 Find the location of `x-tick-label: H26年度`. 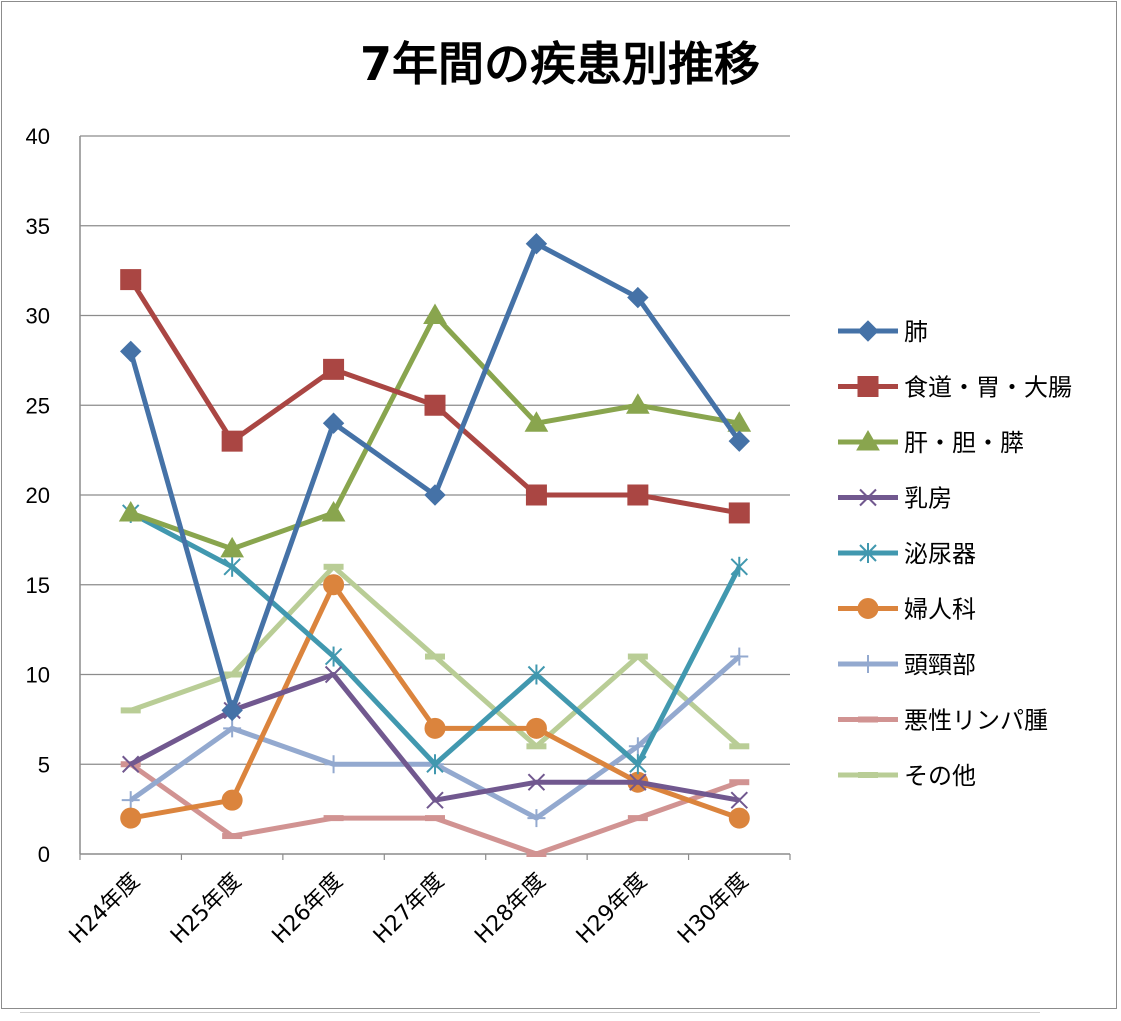

x-tick-label: H26年度 is located at coordinates (308, 909).